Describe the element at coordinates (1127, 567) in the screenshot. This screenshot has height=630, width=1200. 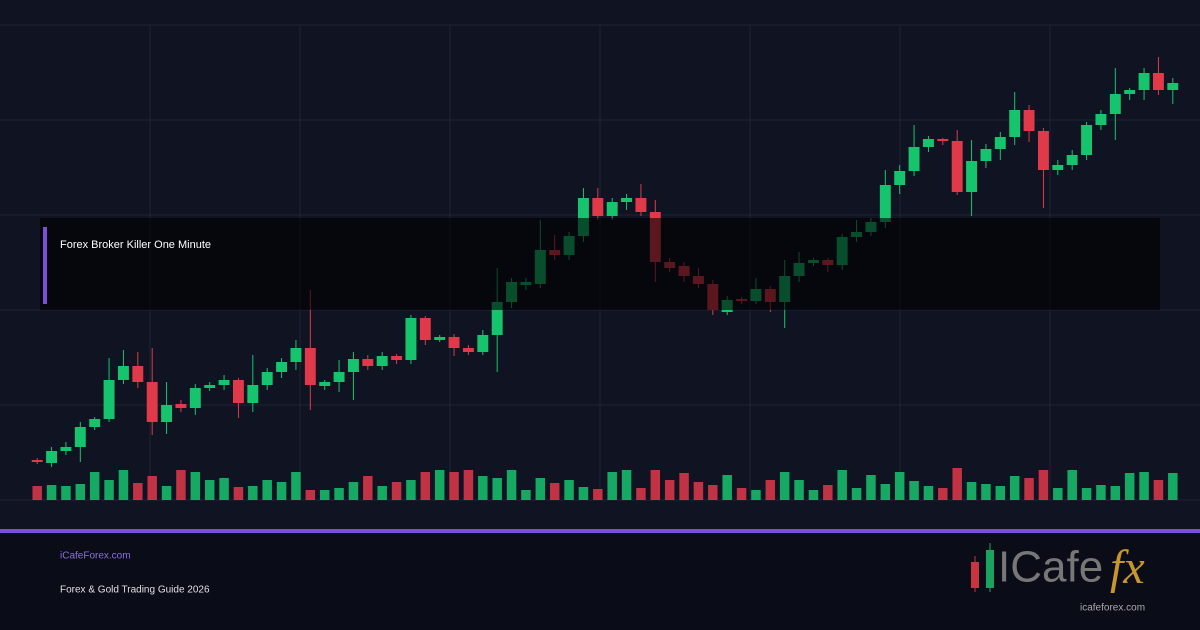
I see `logo-accent: fx` at that location.